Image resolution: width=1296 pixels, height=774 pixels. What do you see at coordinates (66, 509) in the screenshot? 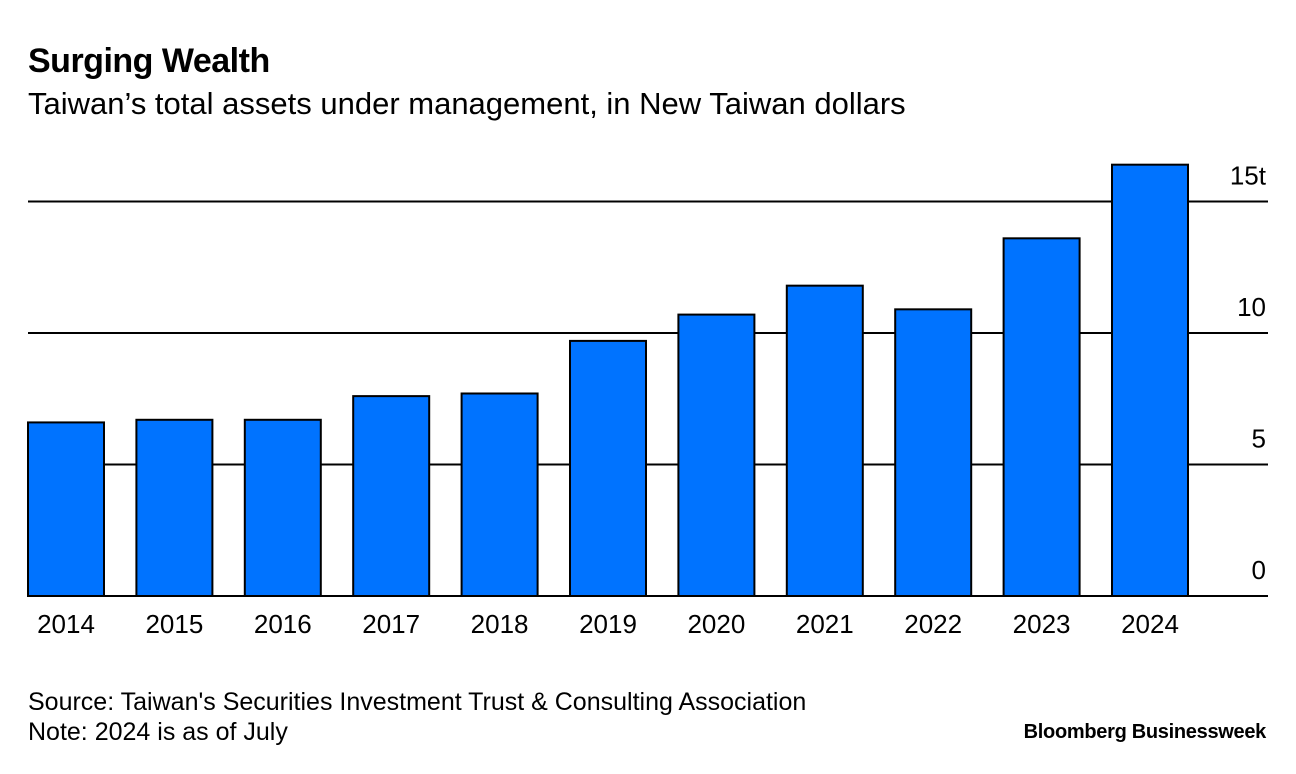
I see `bar-2014` at bounding box center [66, 509].